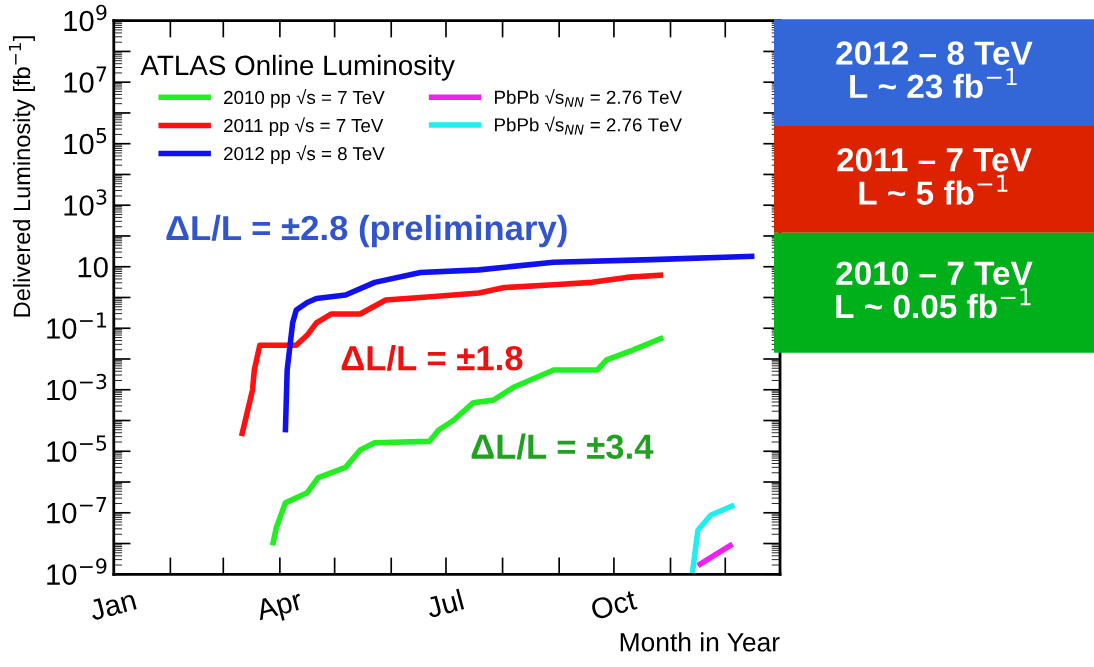 The width and height of the screenshot is (1094, 667). What do you see at coordinates (700, 642) in the screenshot?
I see `x-axis-title: Month in Year` at bounding box center [700, 642].